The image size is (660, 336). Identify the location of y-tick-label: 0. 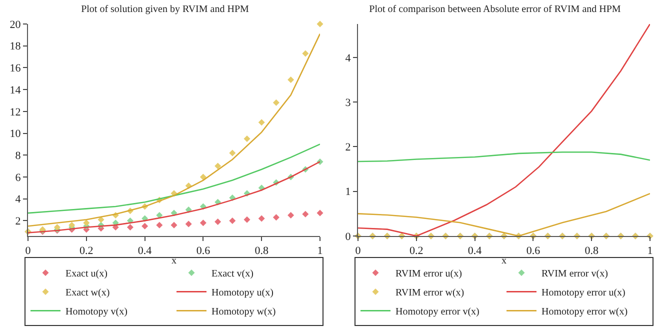
(348, 236).